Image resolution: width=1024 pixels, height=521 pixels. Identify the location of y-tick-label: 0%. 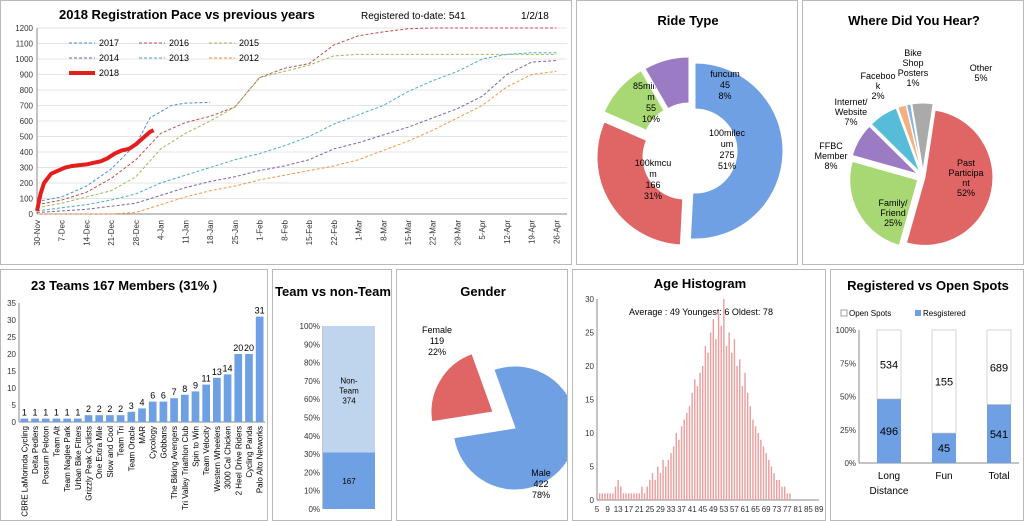
(314, 509).